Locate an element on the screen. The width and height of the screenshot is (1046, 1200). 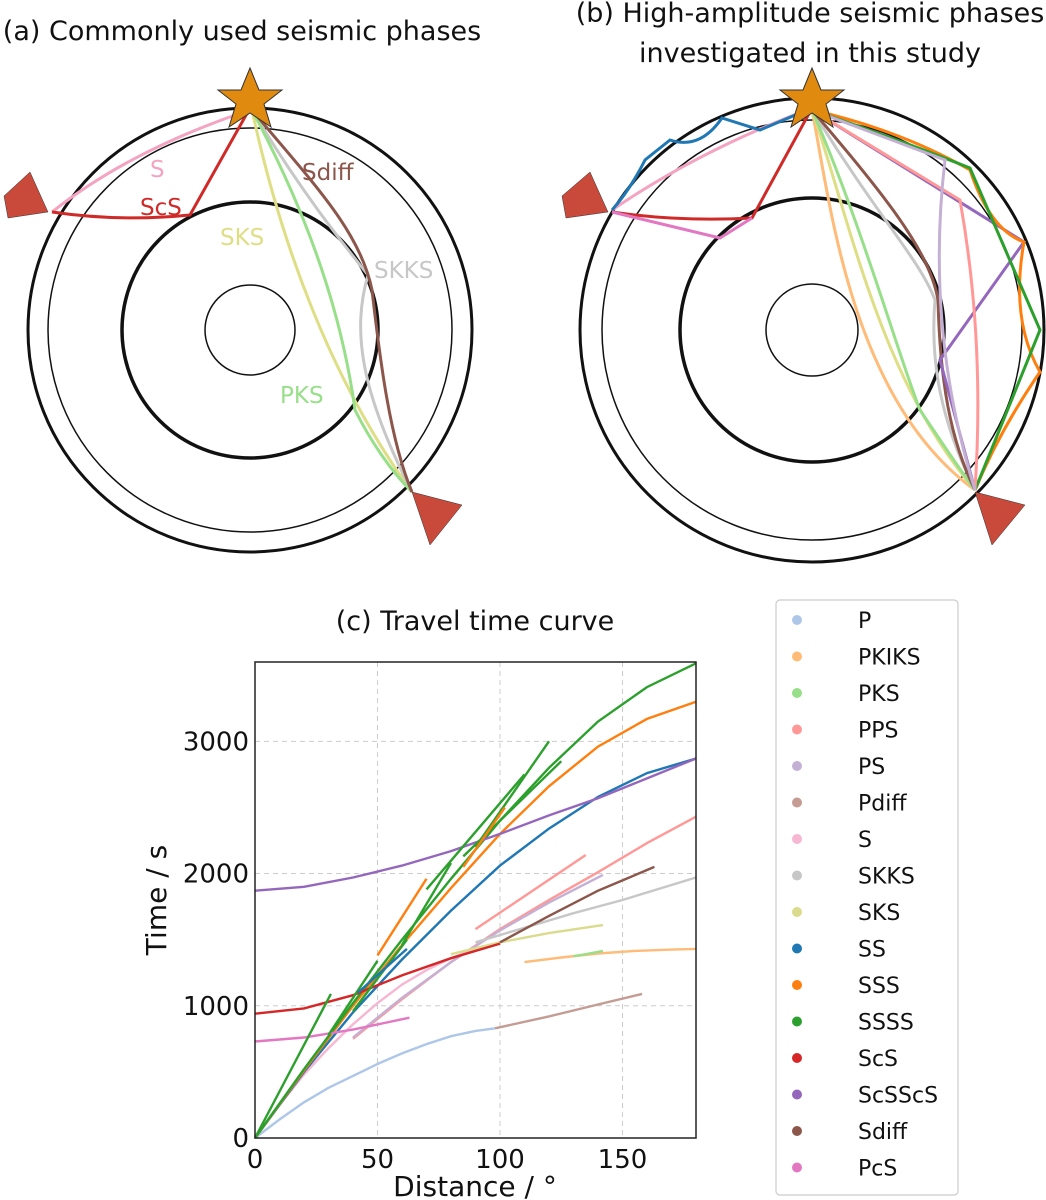
ray-ps-b is located at coordinates (894, 299).